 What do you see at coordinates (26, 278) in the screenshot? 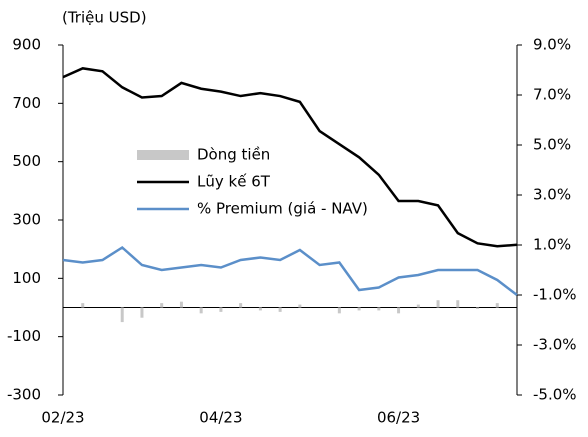
I see `y-tick-label: 100` at bounding box center [26, 278].